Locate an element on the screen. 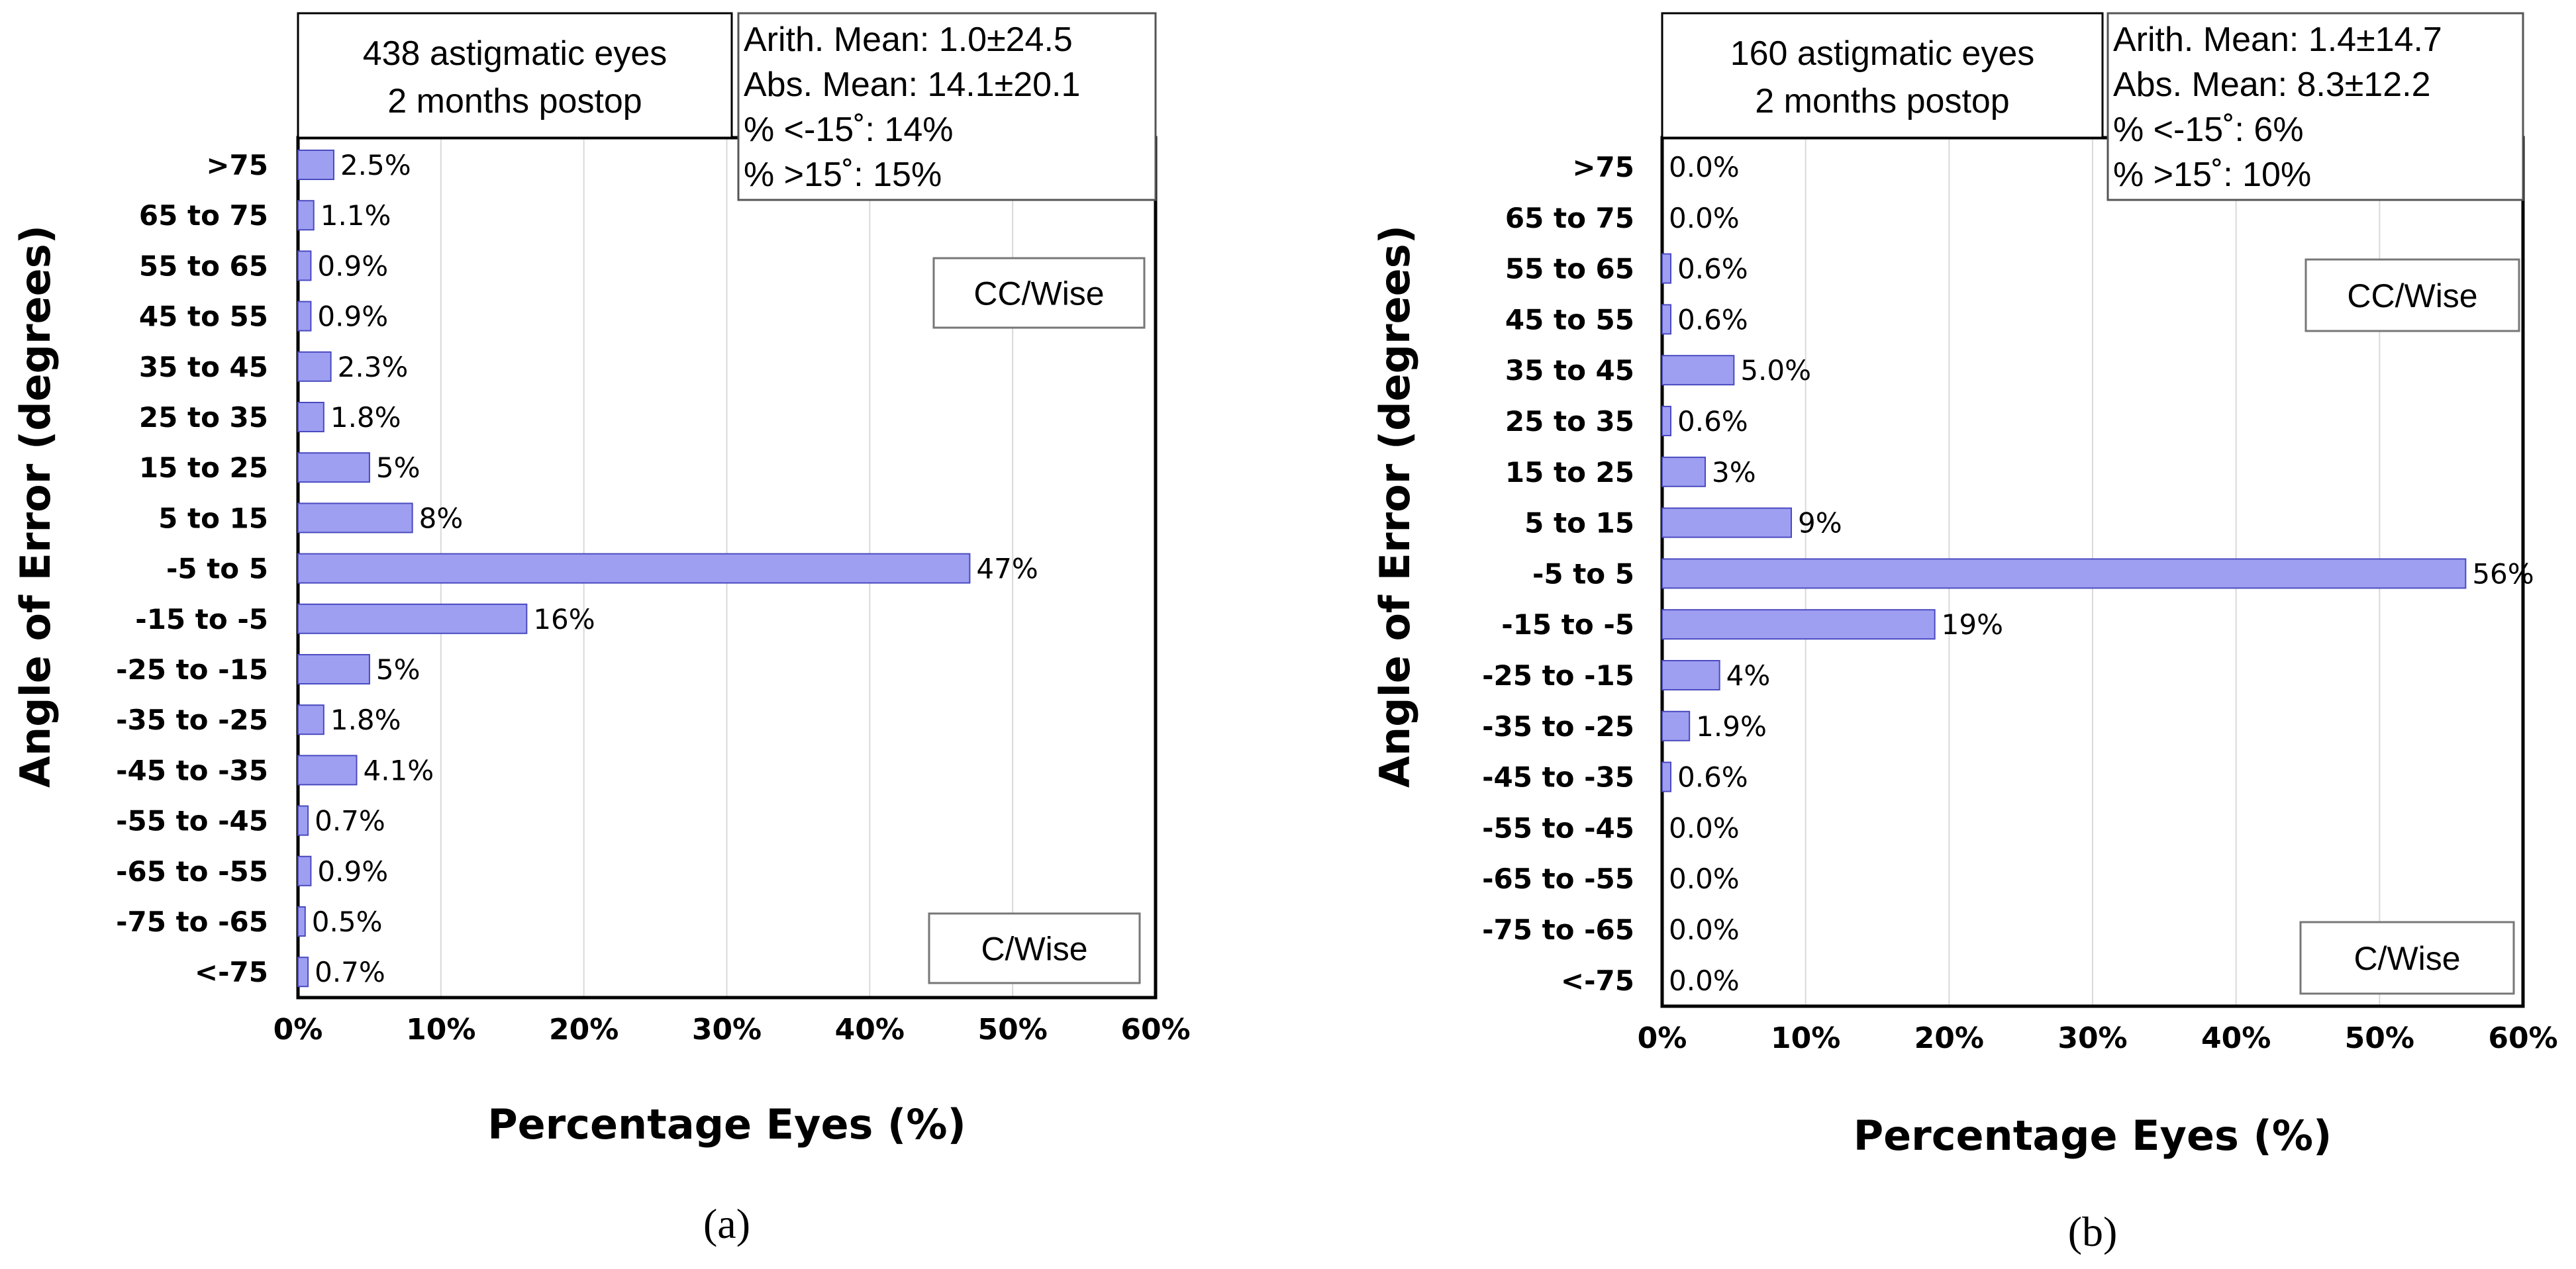 This screenshot has height=1269, width=2576. data-label: 4.1% is located at coordinates (398, 770).